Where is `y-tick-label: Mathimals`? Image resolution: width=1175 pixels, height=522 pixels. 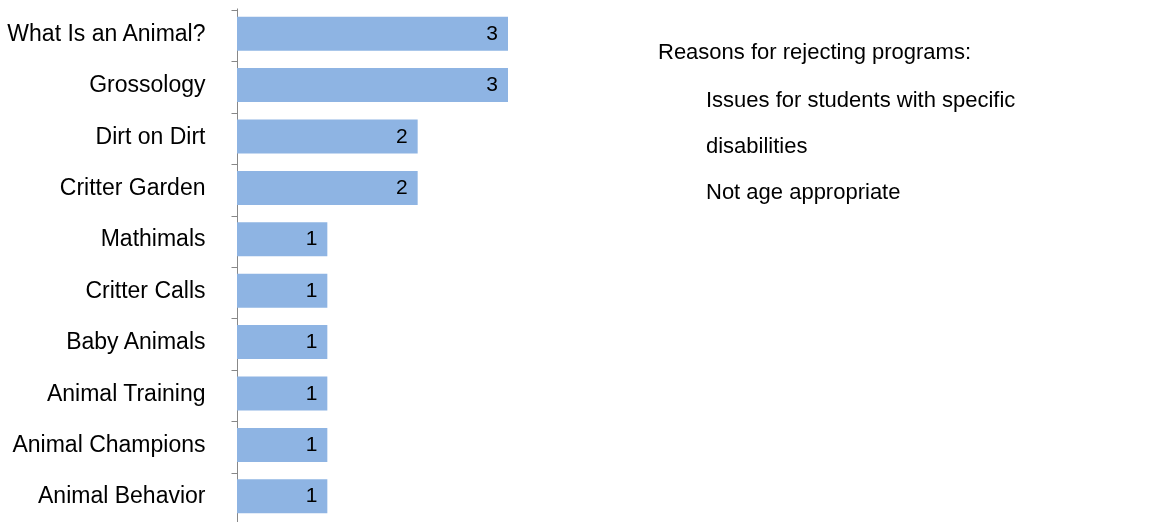
y-tick-label: Mathimals is located at coordinates (153, 238).